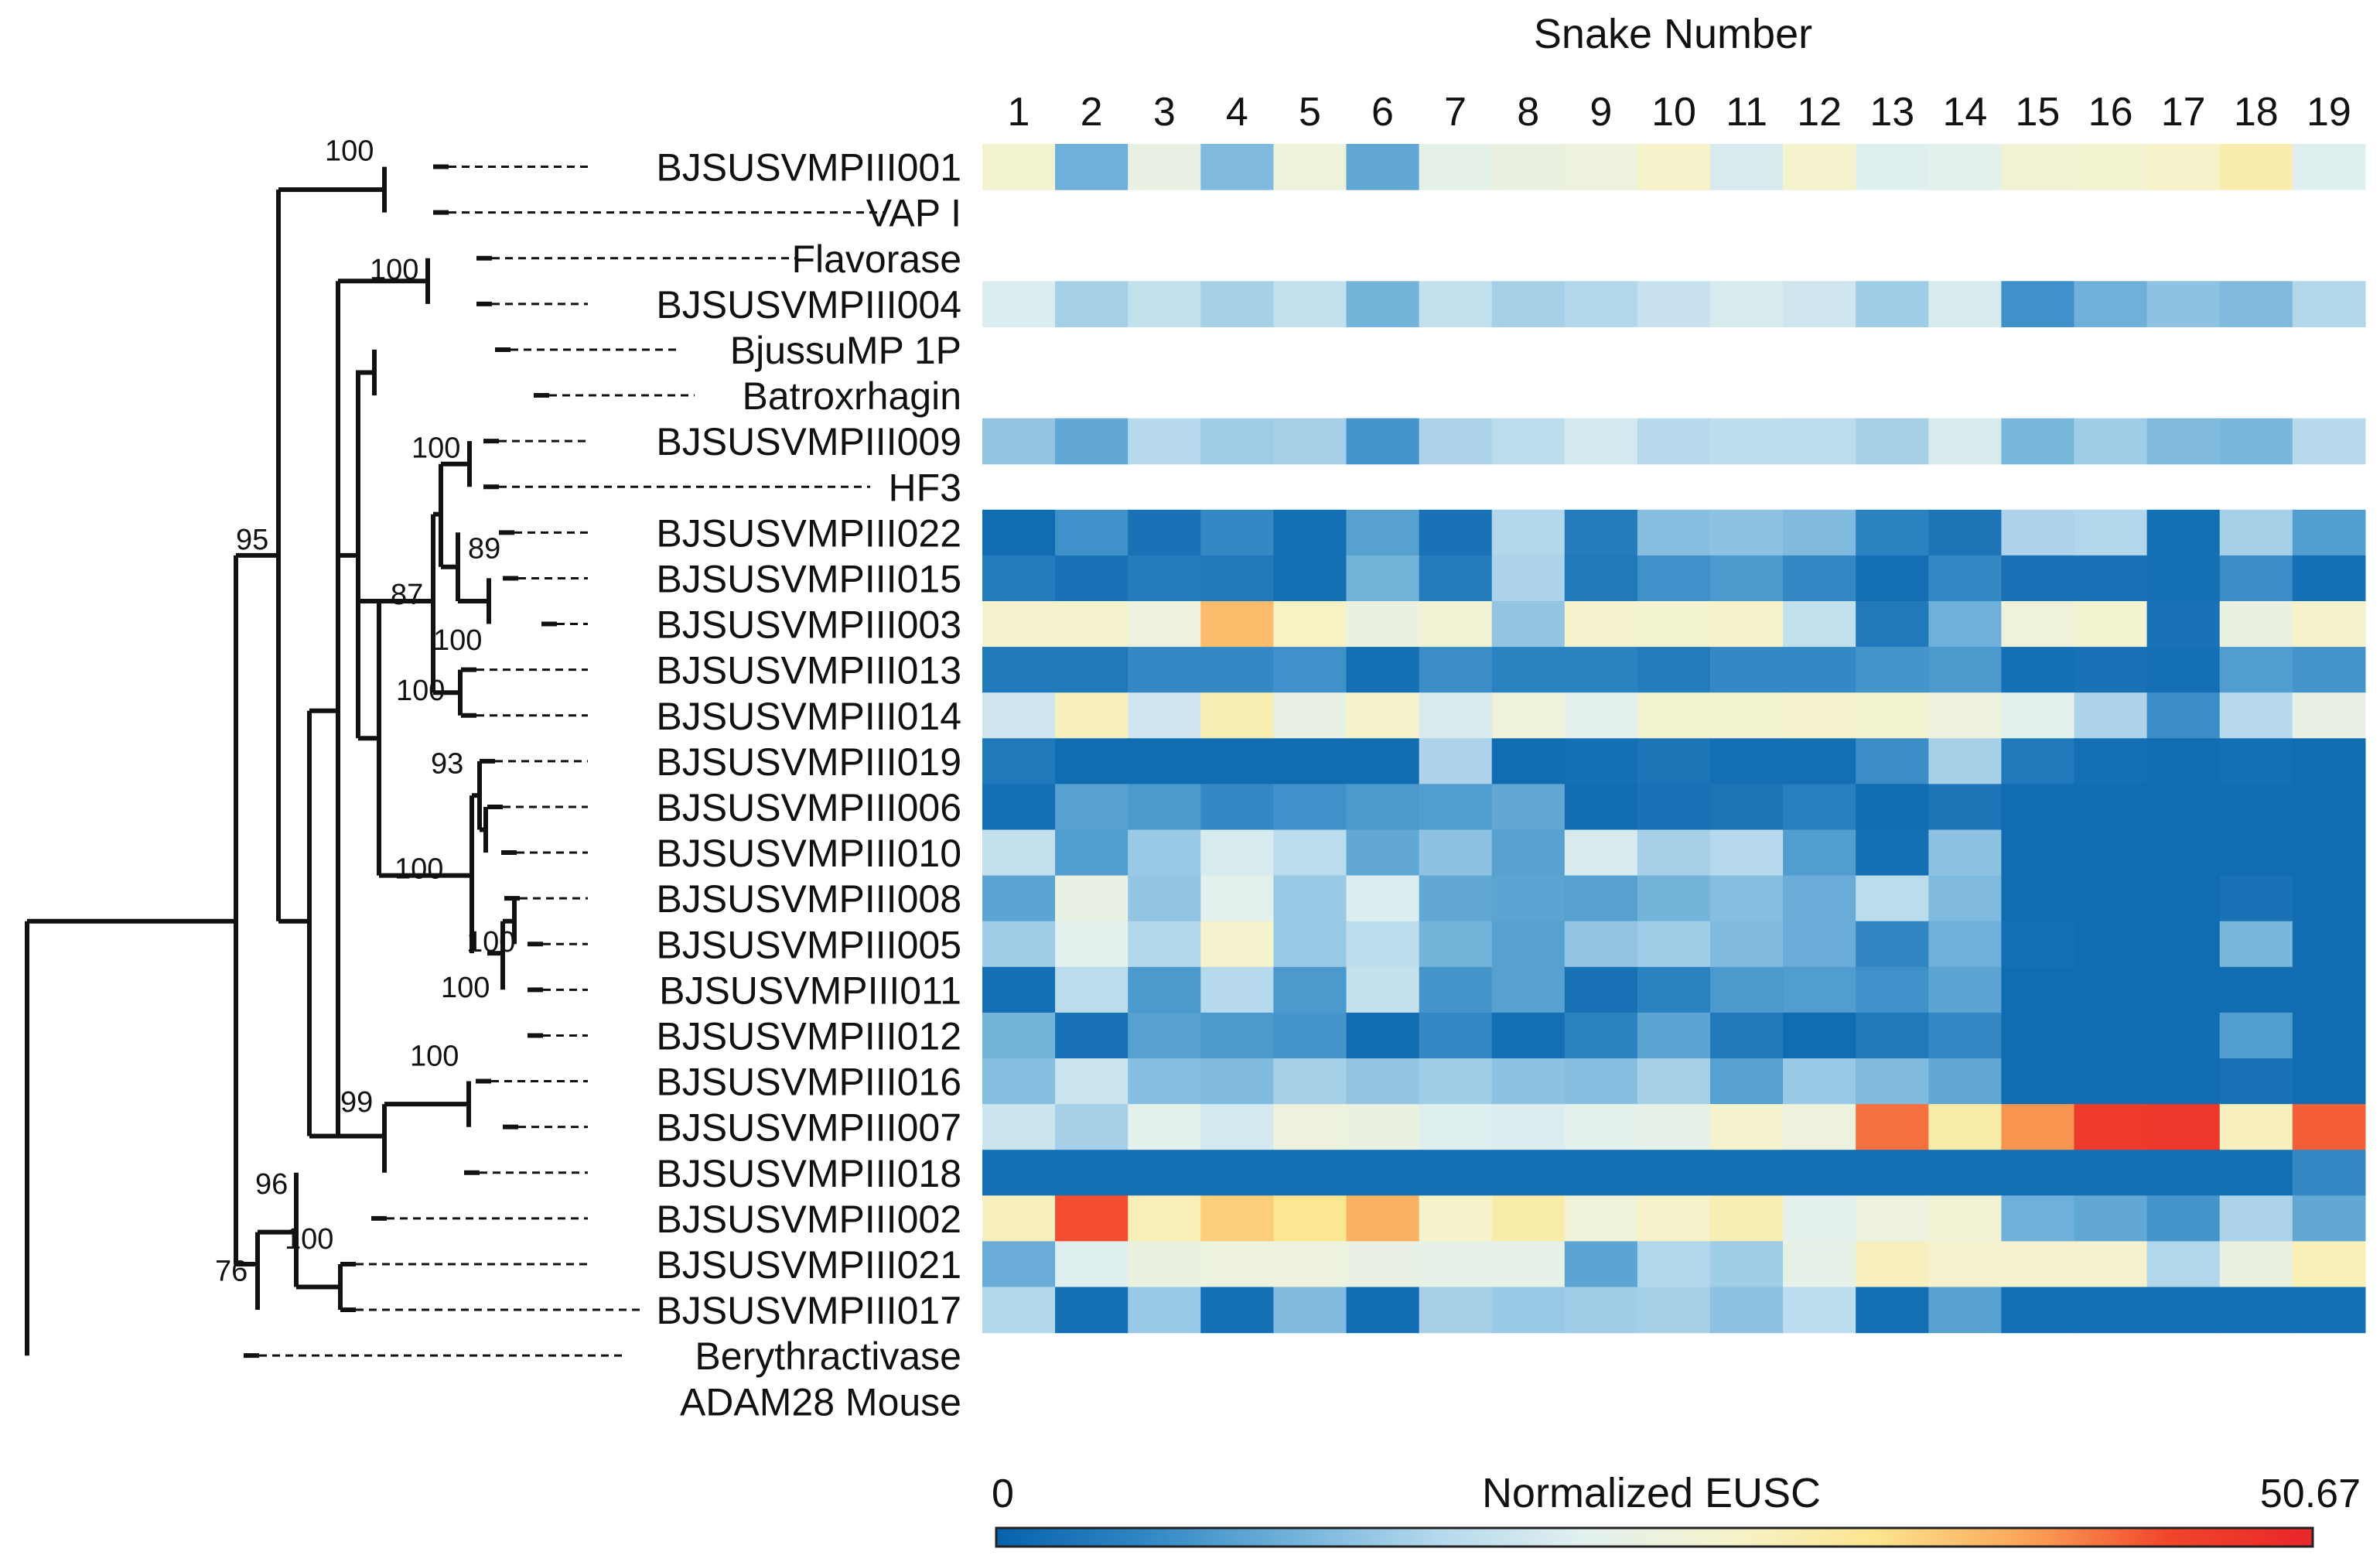 This screenshot has height=1562, width=2380. Describe the element at coordinates (809, 533) in the screenshot. I see `row-label: BJSUSVMPIII022` at that location.